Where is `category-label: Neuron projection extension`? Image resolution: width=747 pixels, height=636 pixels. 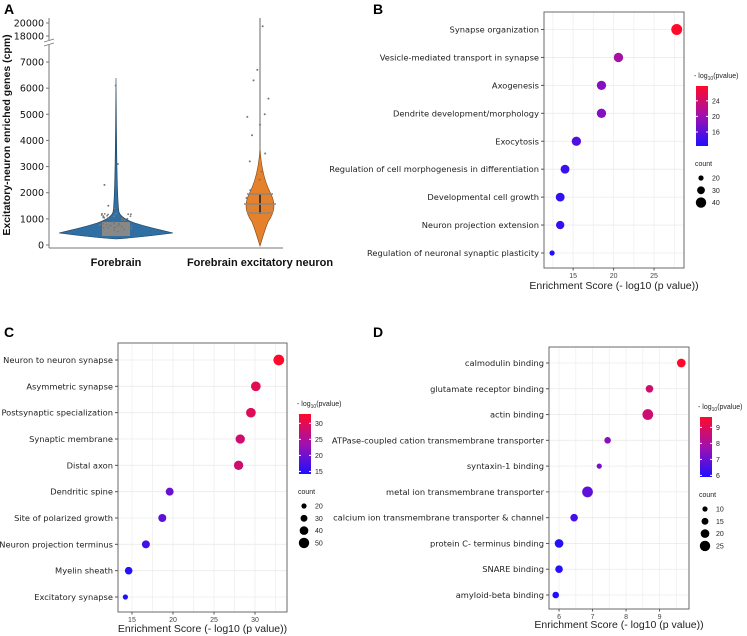
category-label: Neuron projection extension is located at coordinates (480, 225).